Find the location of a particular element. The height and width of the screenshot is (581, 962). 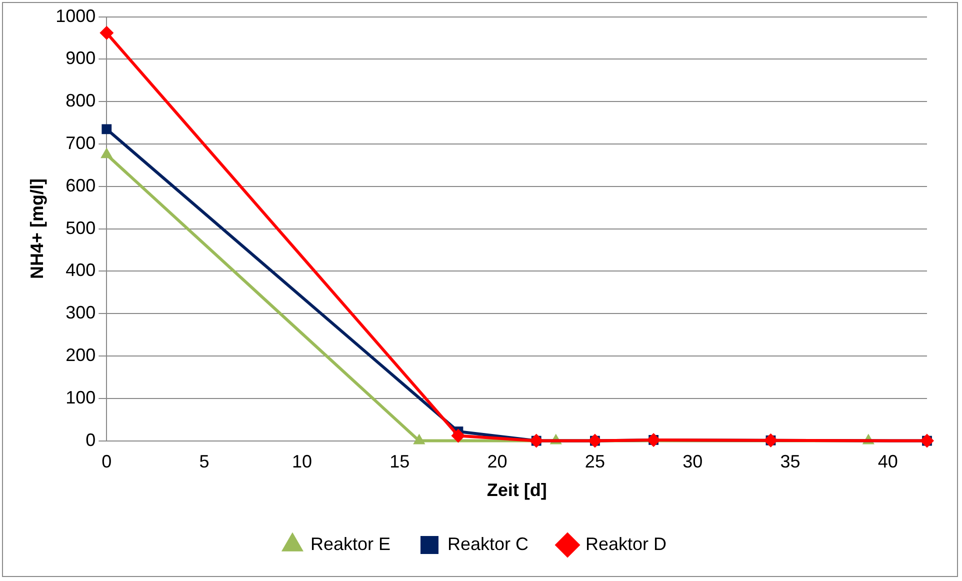

x-tick-label: 25 is located at coordinates (594, 462).